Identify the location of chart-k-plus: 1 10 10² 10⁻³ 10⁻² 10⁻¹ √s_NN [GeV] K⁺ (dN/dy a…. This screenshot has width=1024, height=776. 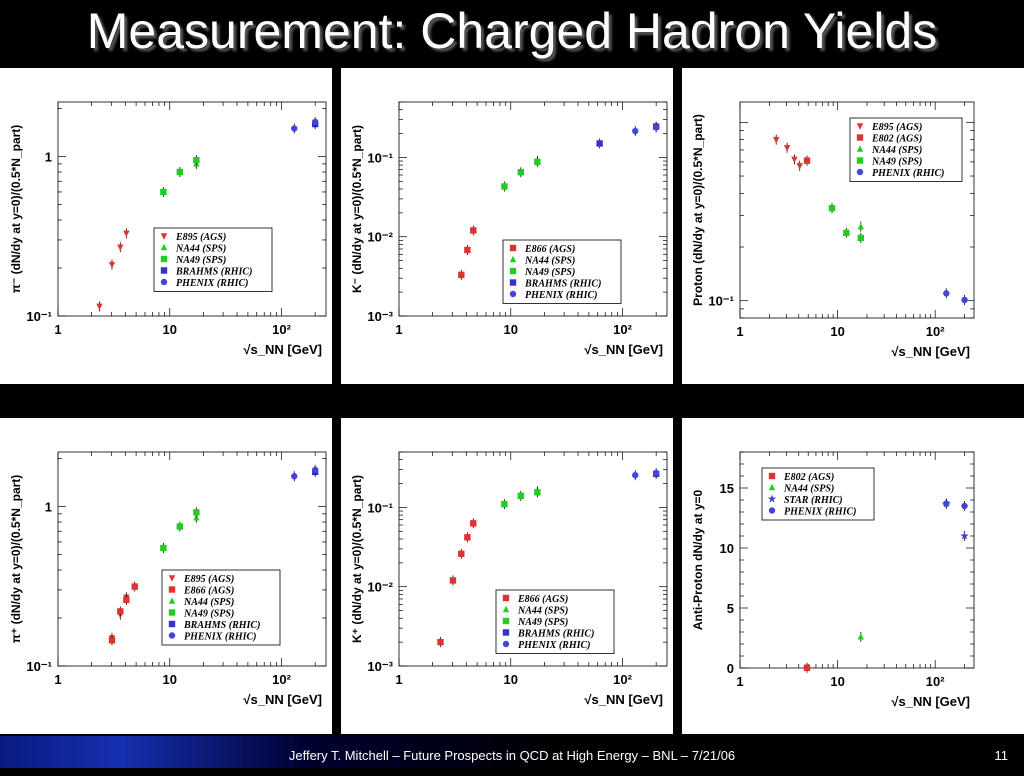
(509, 579).